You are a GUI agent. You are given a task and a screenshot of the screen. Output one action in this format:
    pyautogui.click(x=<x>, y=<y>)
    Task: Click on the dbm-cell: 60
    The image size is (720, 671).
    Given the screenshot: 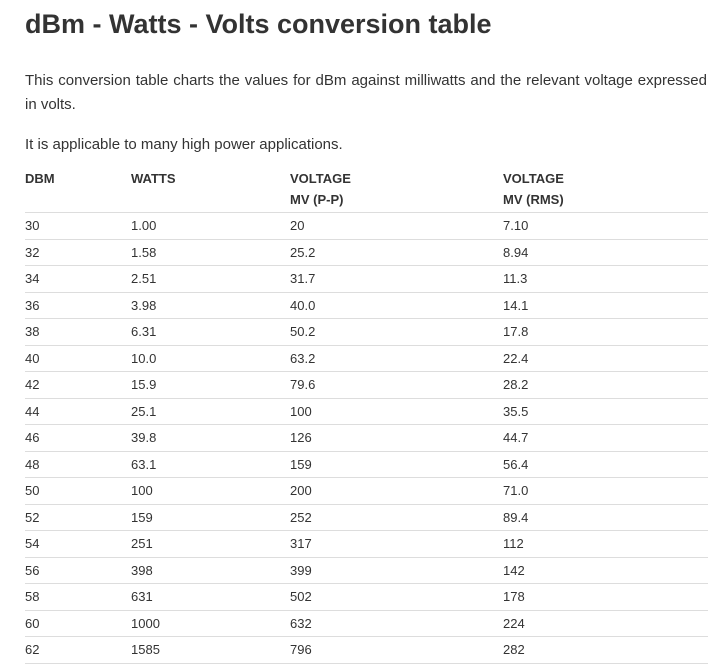 What is the action you would take?
    pyautogui.click(x=78, y=623)
    